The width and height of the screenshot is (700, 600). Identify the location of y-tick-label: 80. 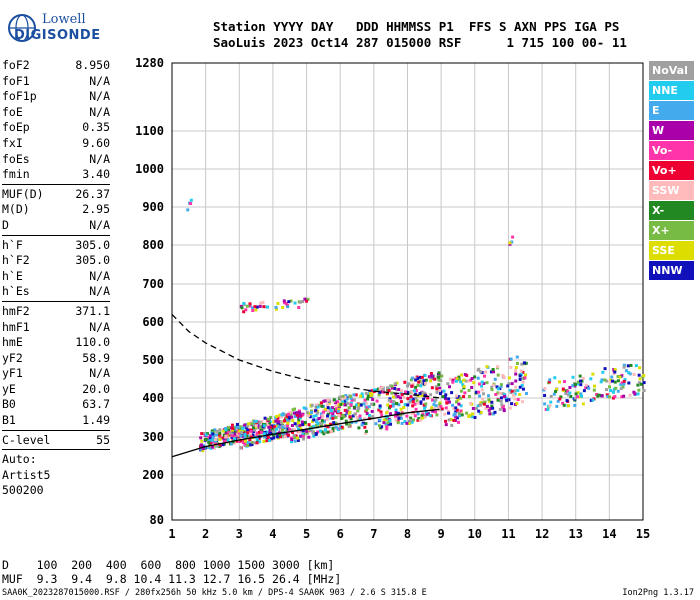
(157, 520).